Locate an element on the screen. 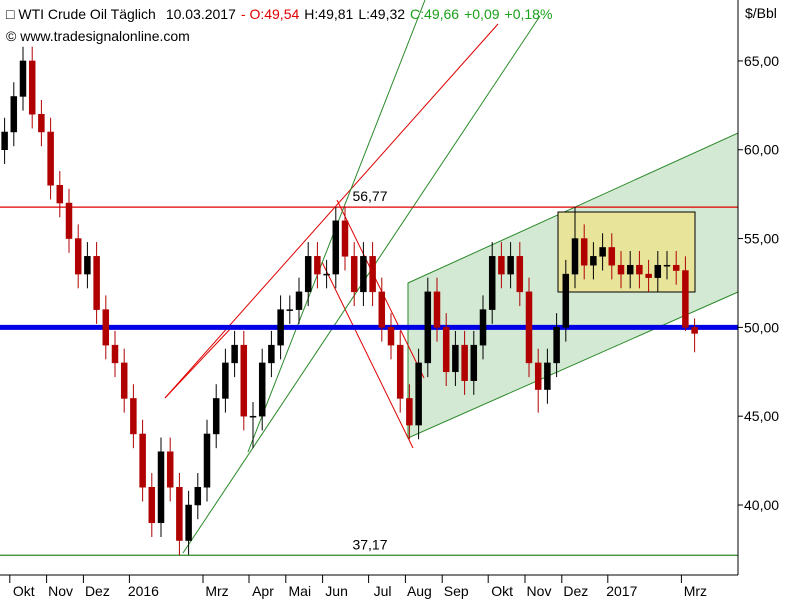 The height and width of the screenshot is (600, 800). x-tick-label: Aug is located at coordinates (419, 591).